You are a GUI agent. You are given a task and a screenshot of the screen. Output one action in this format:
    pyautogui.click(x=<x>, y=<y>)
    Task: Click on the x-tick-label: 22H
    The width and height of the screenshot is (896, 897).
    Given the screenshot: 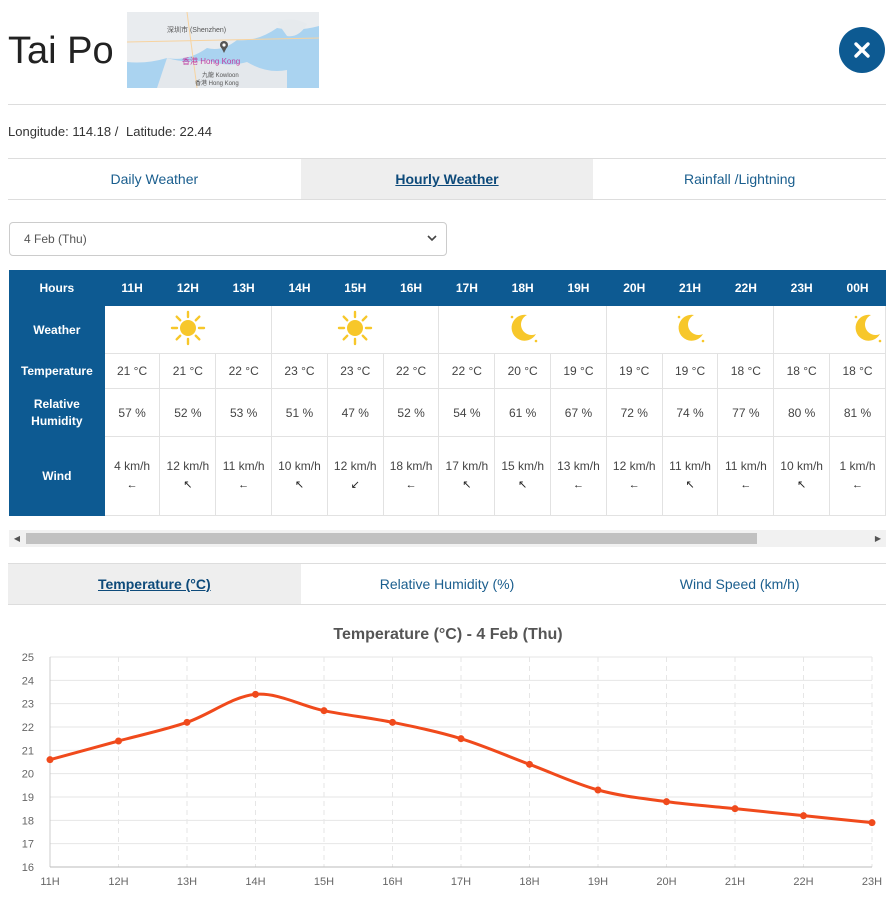 What is the action you would take?
    pyautogui.click(x=803, y=882)
    